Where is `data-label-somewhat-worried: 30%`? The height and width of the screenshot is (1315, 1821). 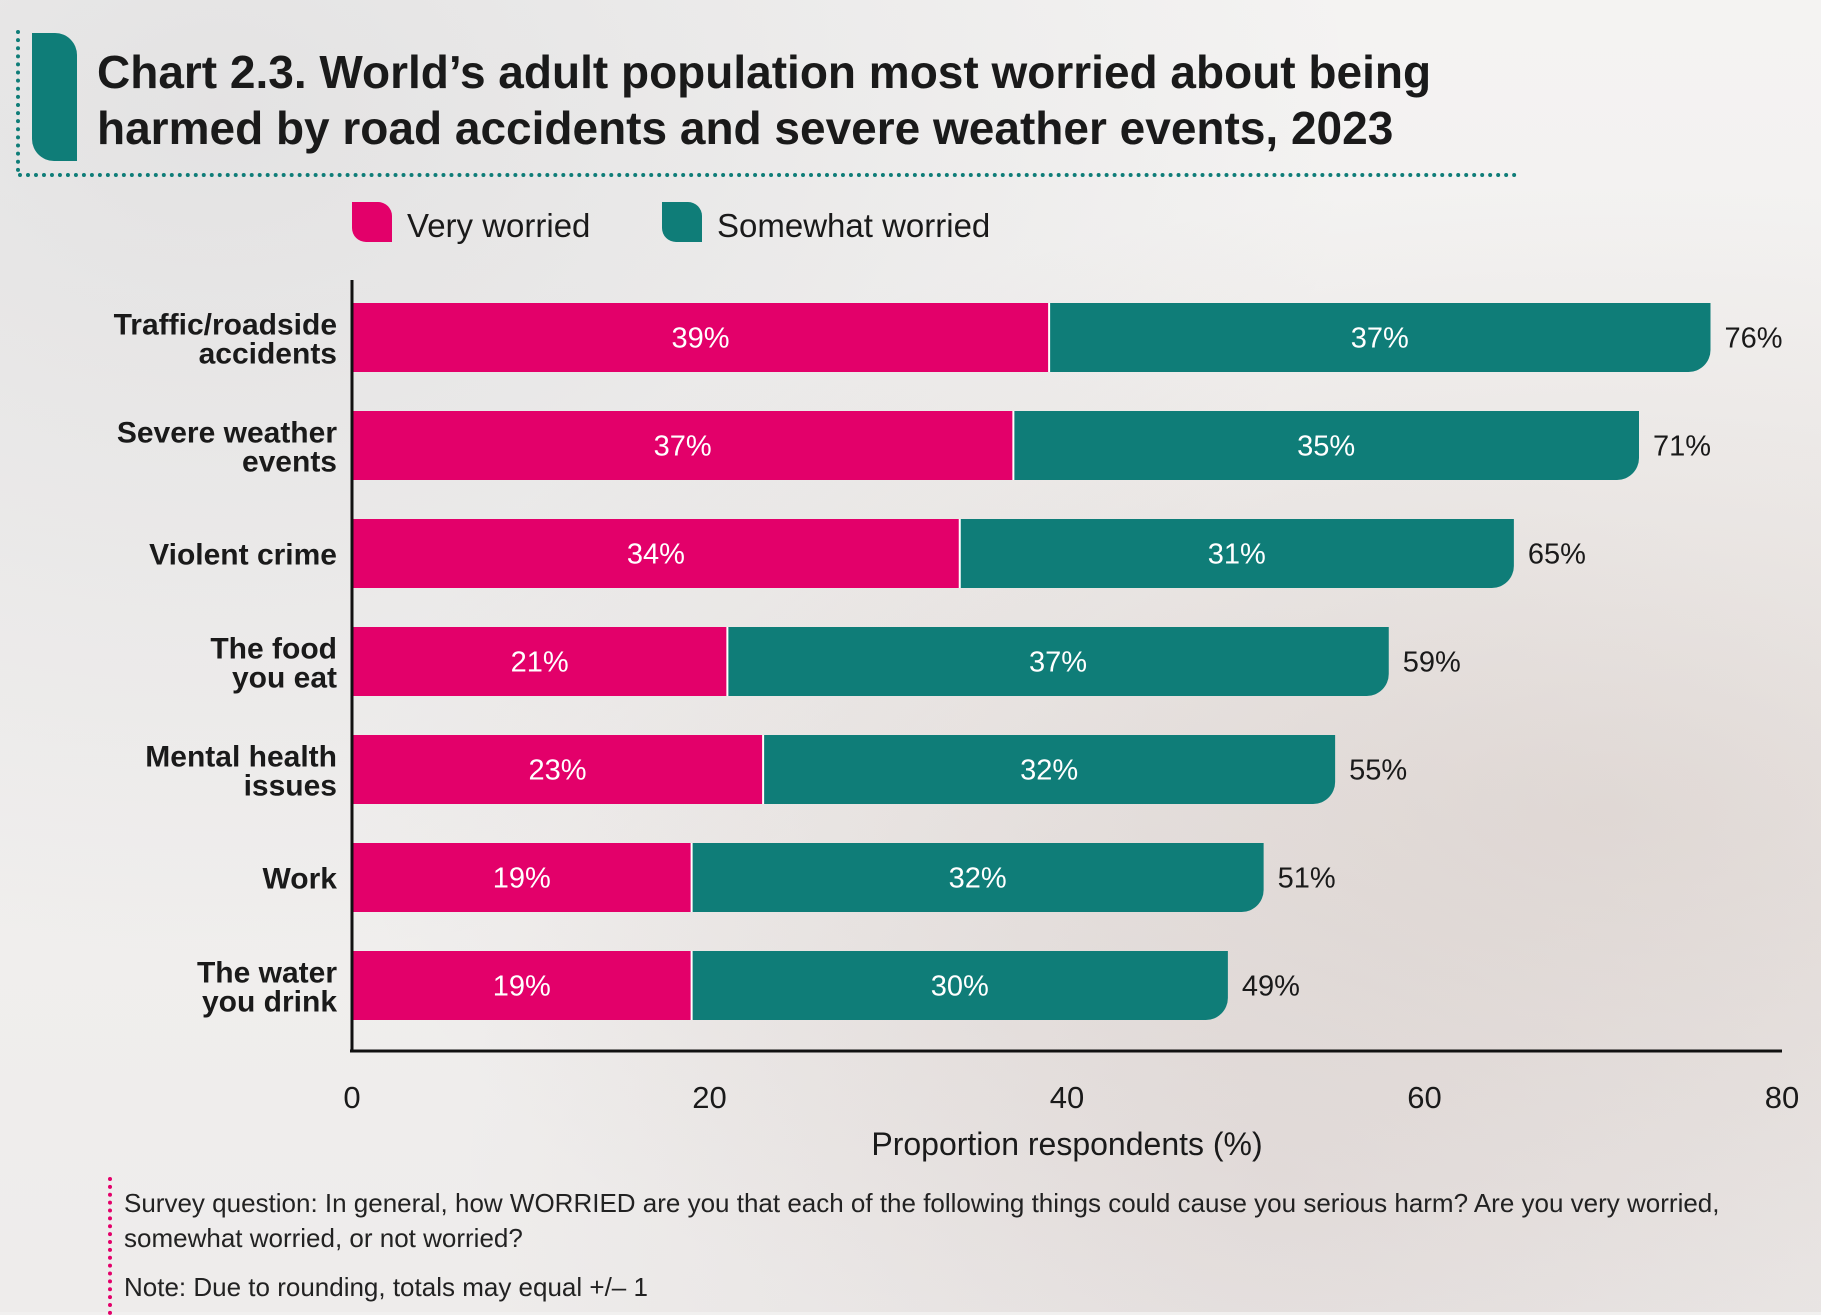
data-label-somewhat-worried: 30% is located at coordinates (960, 987).